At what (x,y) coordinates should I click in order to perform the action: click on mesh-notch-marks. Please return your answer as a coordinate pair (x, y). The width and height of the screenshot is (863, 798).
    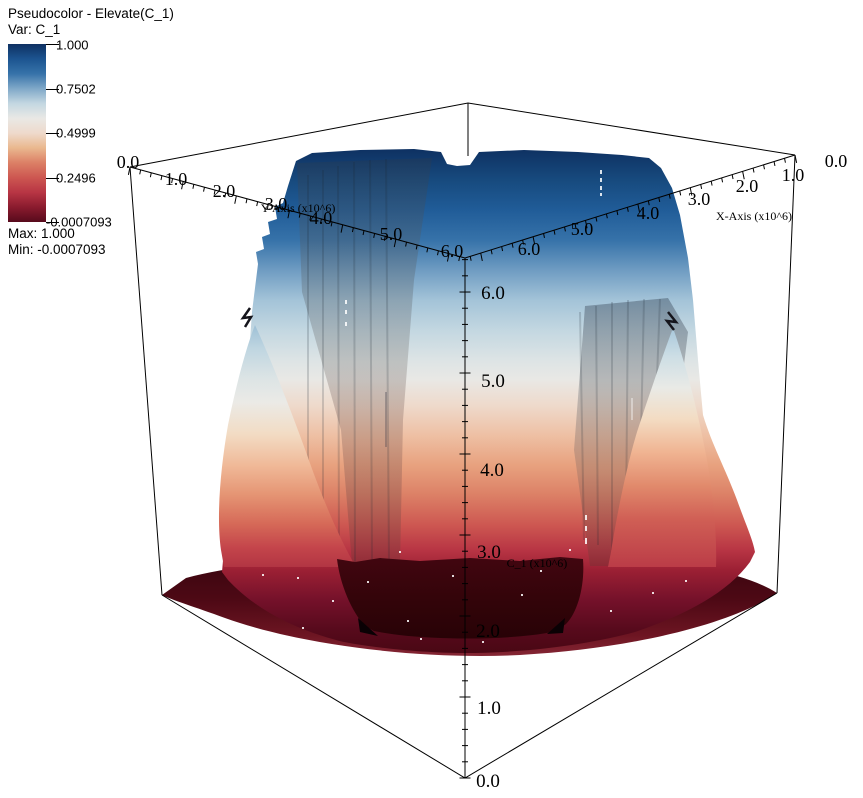
    Looking at the image, I should click on (459, 319).